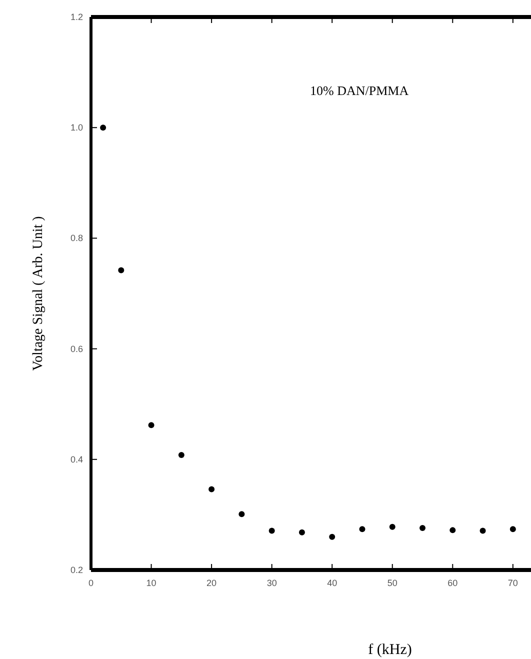 The image size is (531, 659). What do you see at coordinates (76, 349) in the screenshot?
I see `y-tick-label: 0.6` at bounding box center [76, 349].